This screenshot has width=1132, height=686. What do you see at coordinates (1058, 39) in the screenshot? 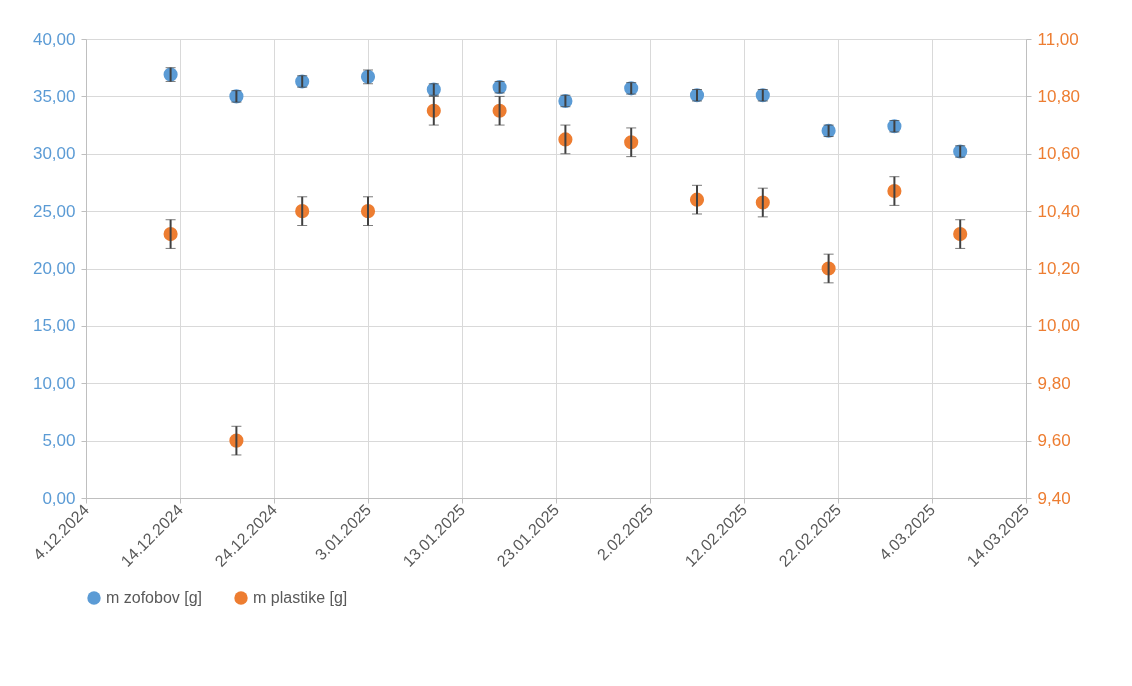
I see `y2-tick-label: 11,00` at bounding box center [1058, 39].